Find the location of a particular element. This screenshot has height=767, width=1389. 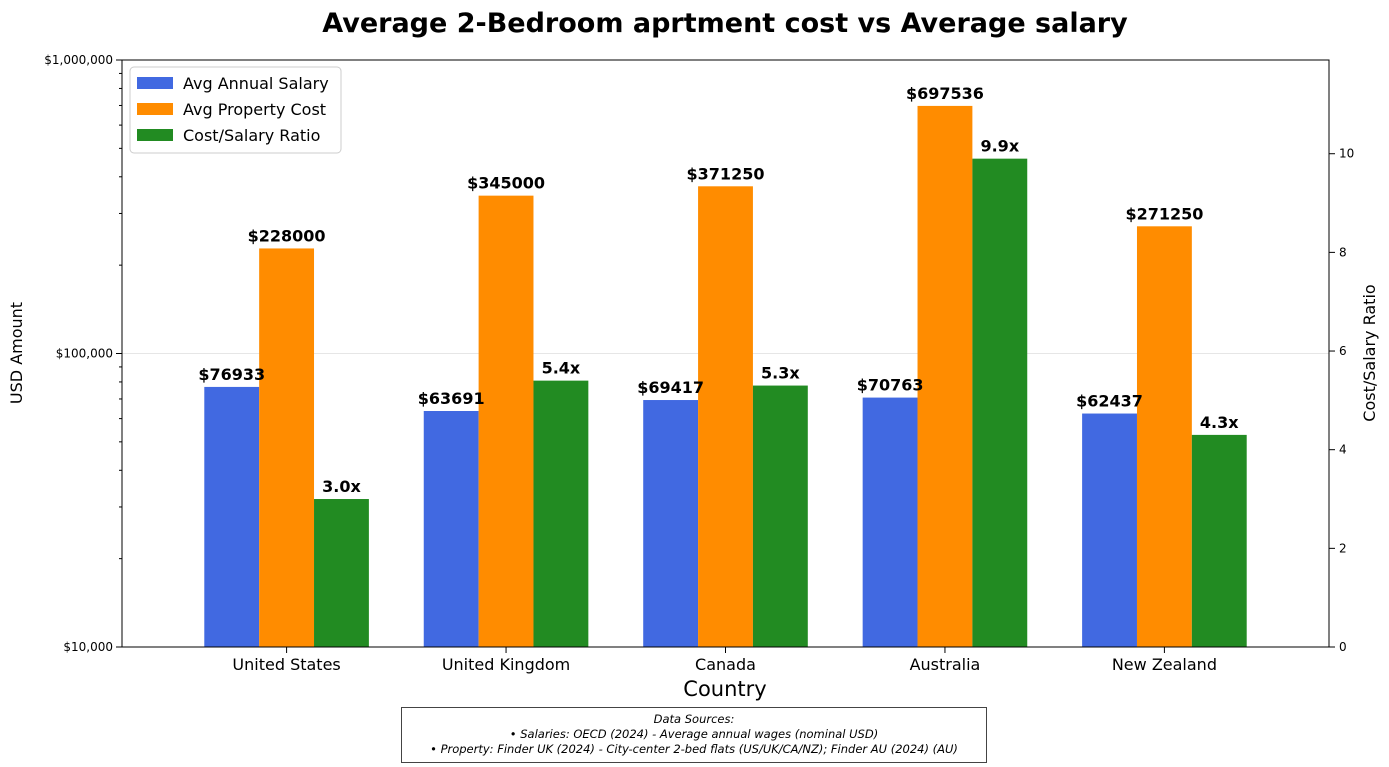

y2-tick-label: 8 is located at coordinates (1343, 252).